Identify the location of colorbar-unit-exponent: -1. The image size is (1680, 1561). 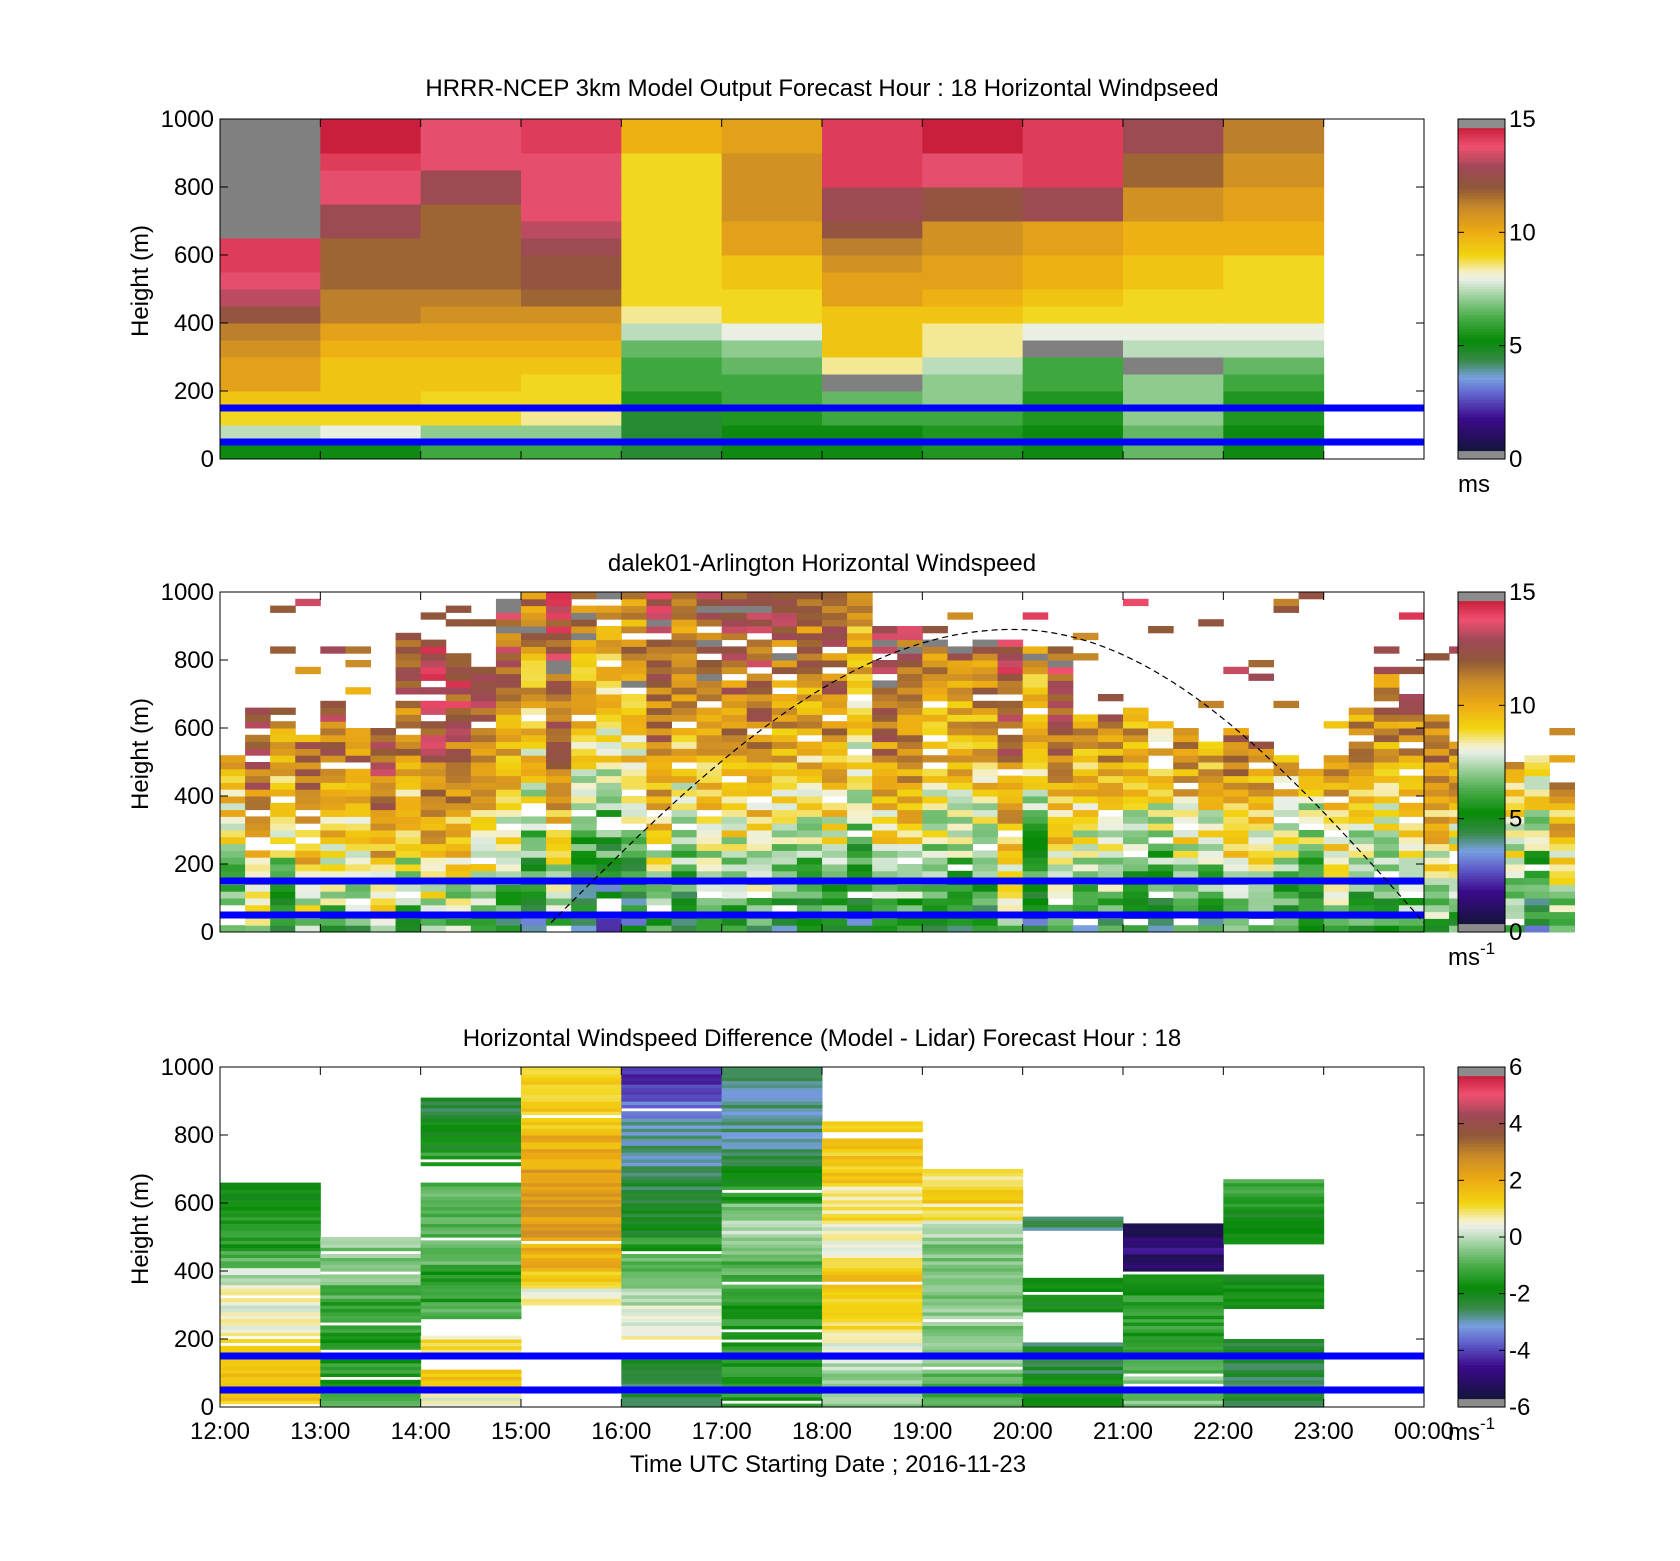
(1487, 1423).